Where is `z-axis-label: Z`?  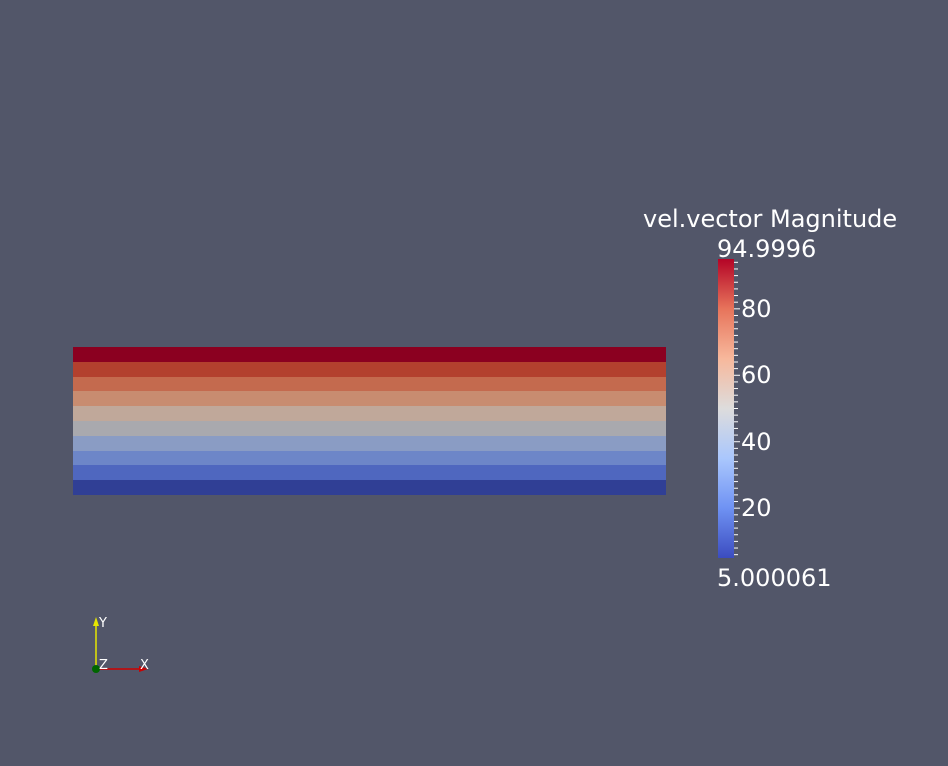
z-axis-label: Z is located at coordinates (103, 665).